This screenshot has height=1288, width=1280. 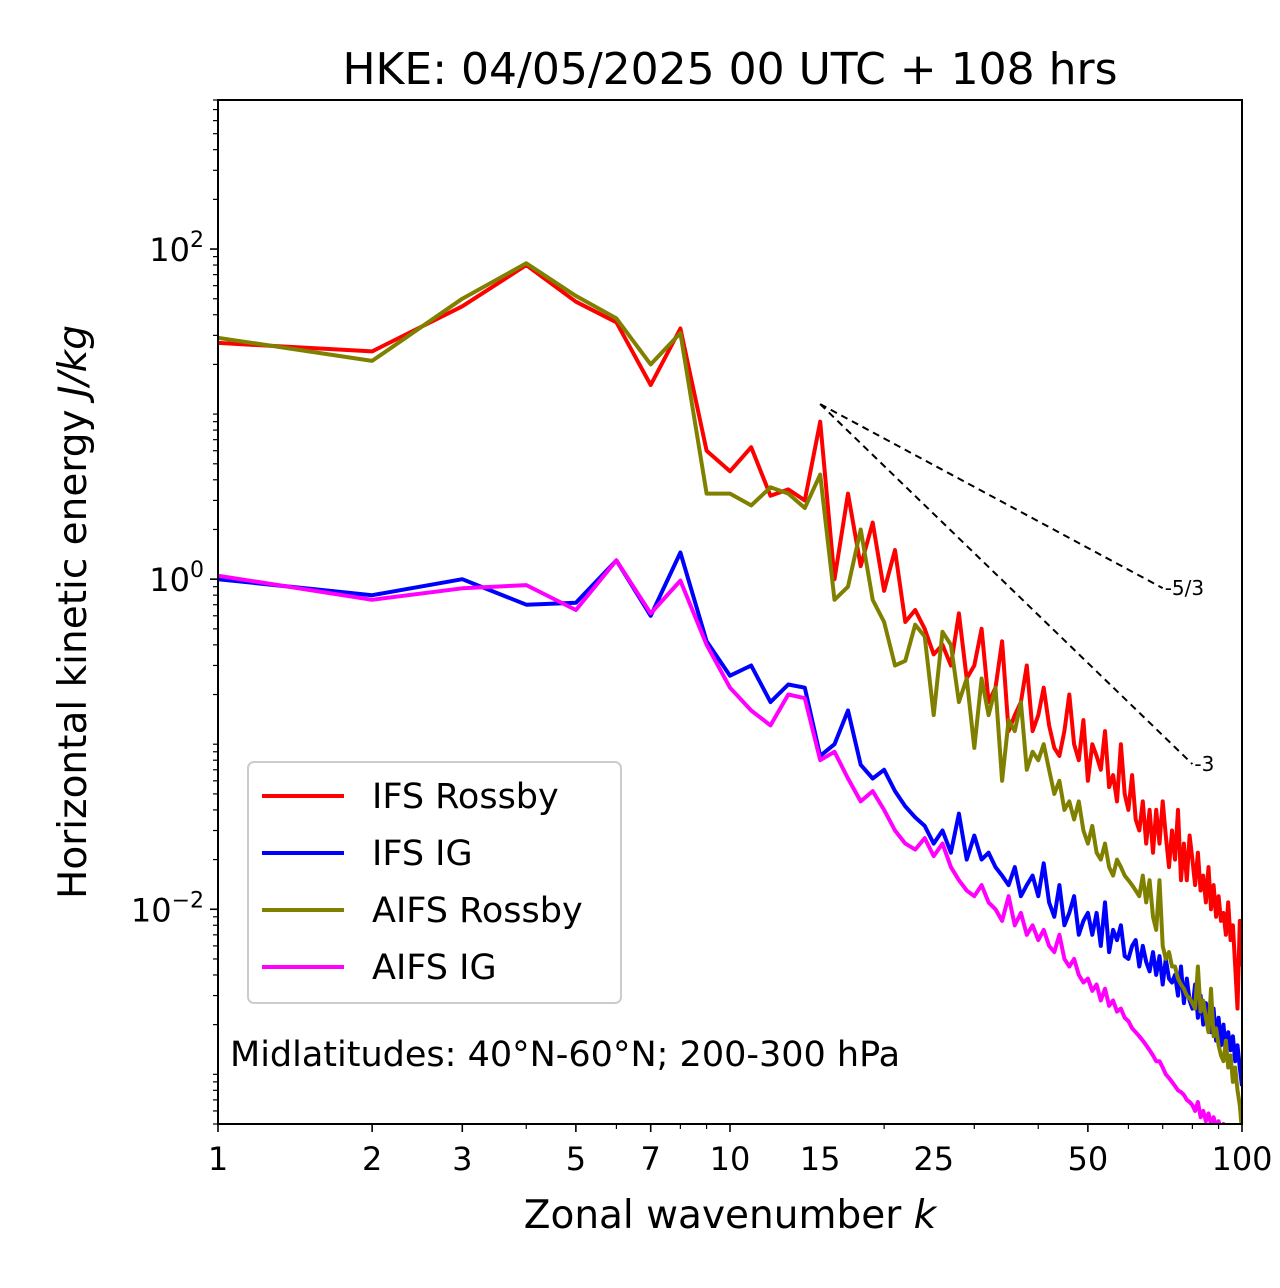 What do you see at coordinates (462, 1159) in the screenshot?
I see `x-tick-label: 3` at bounding box center [462, 1159].